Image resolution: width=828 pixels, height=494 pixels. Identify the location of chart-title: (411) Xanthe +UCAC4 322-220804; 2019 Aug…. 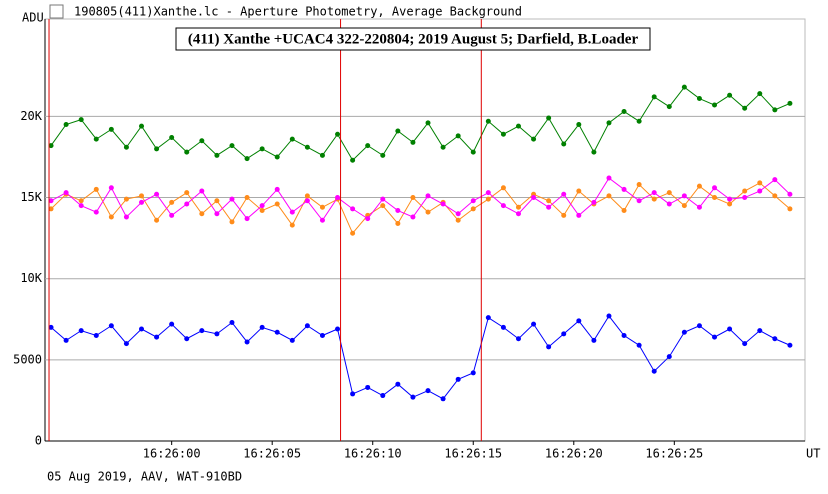
(413, 39).